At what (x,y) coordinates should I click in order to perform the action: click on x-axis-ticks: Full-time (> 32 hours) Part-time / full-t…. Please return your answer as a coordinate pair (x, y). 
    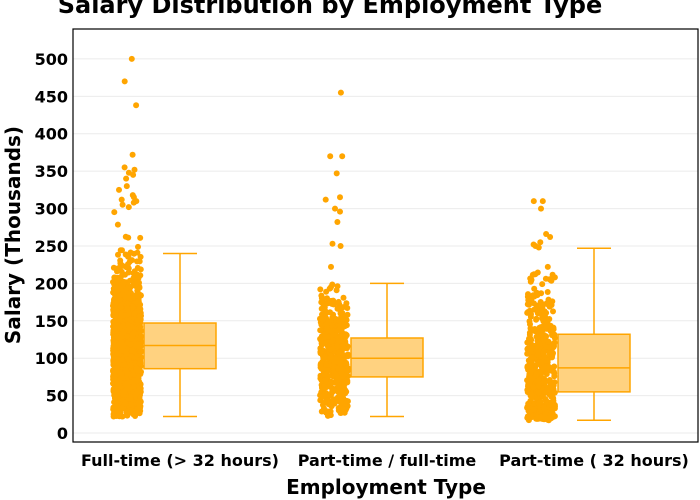
    Looking at the image, I should click on (385, 460).